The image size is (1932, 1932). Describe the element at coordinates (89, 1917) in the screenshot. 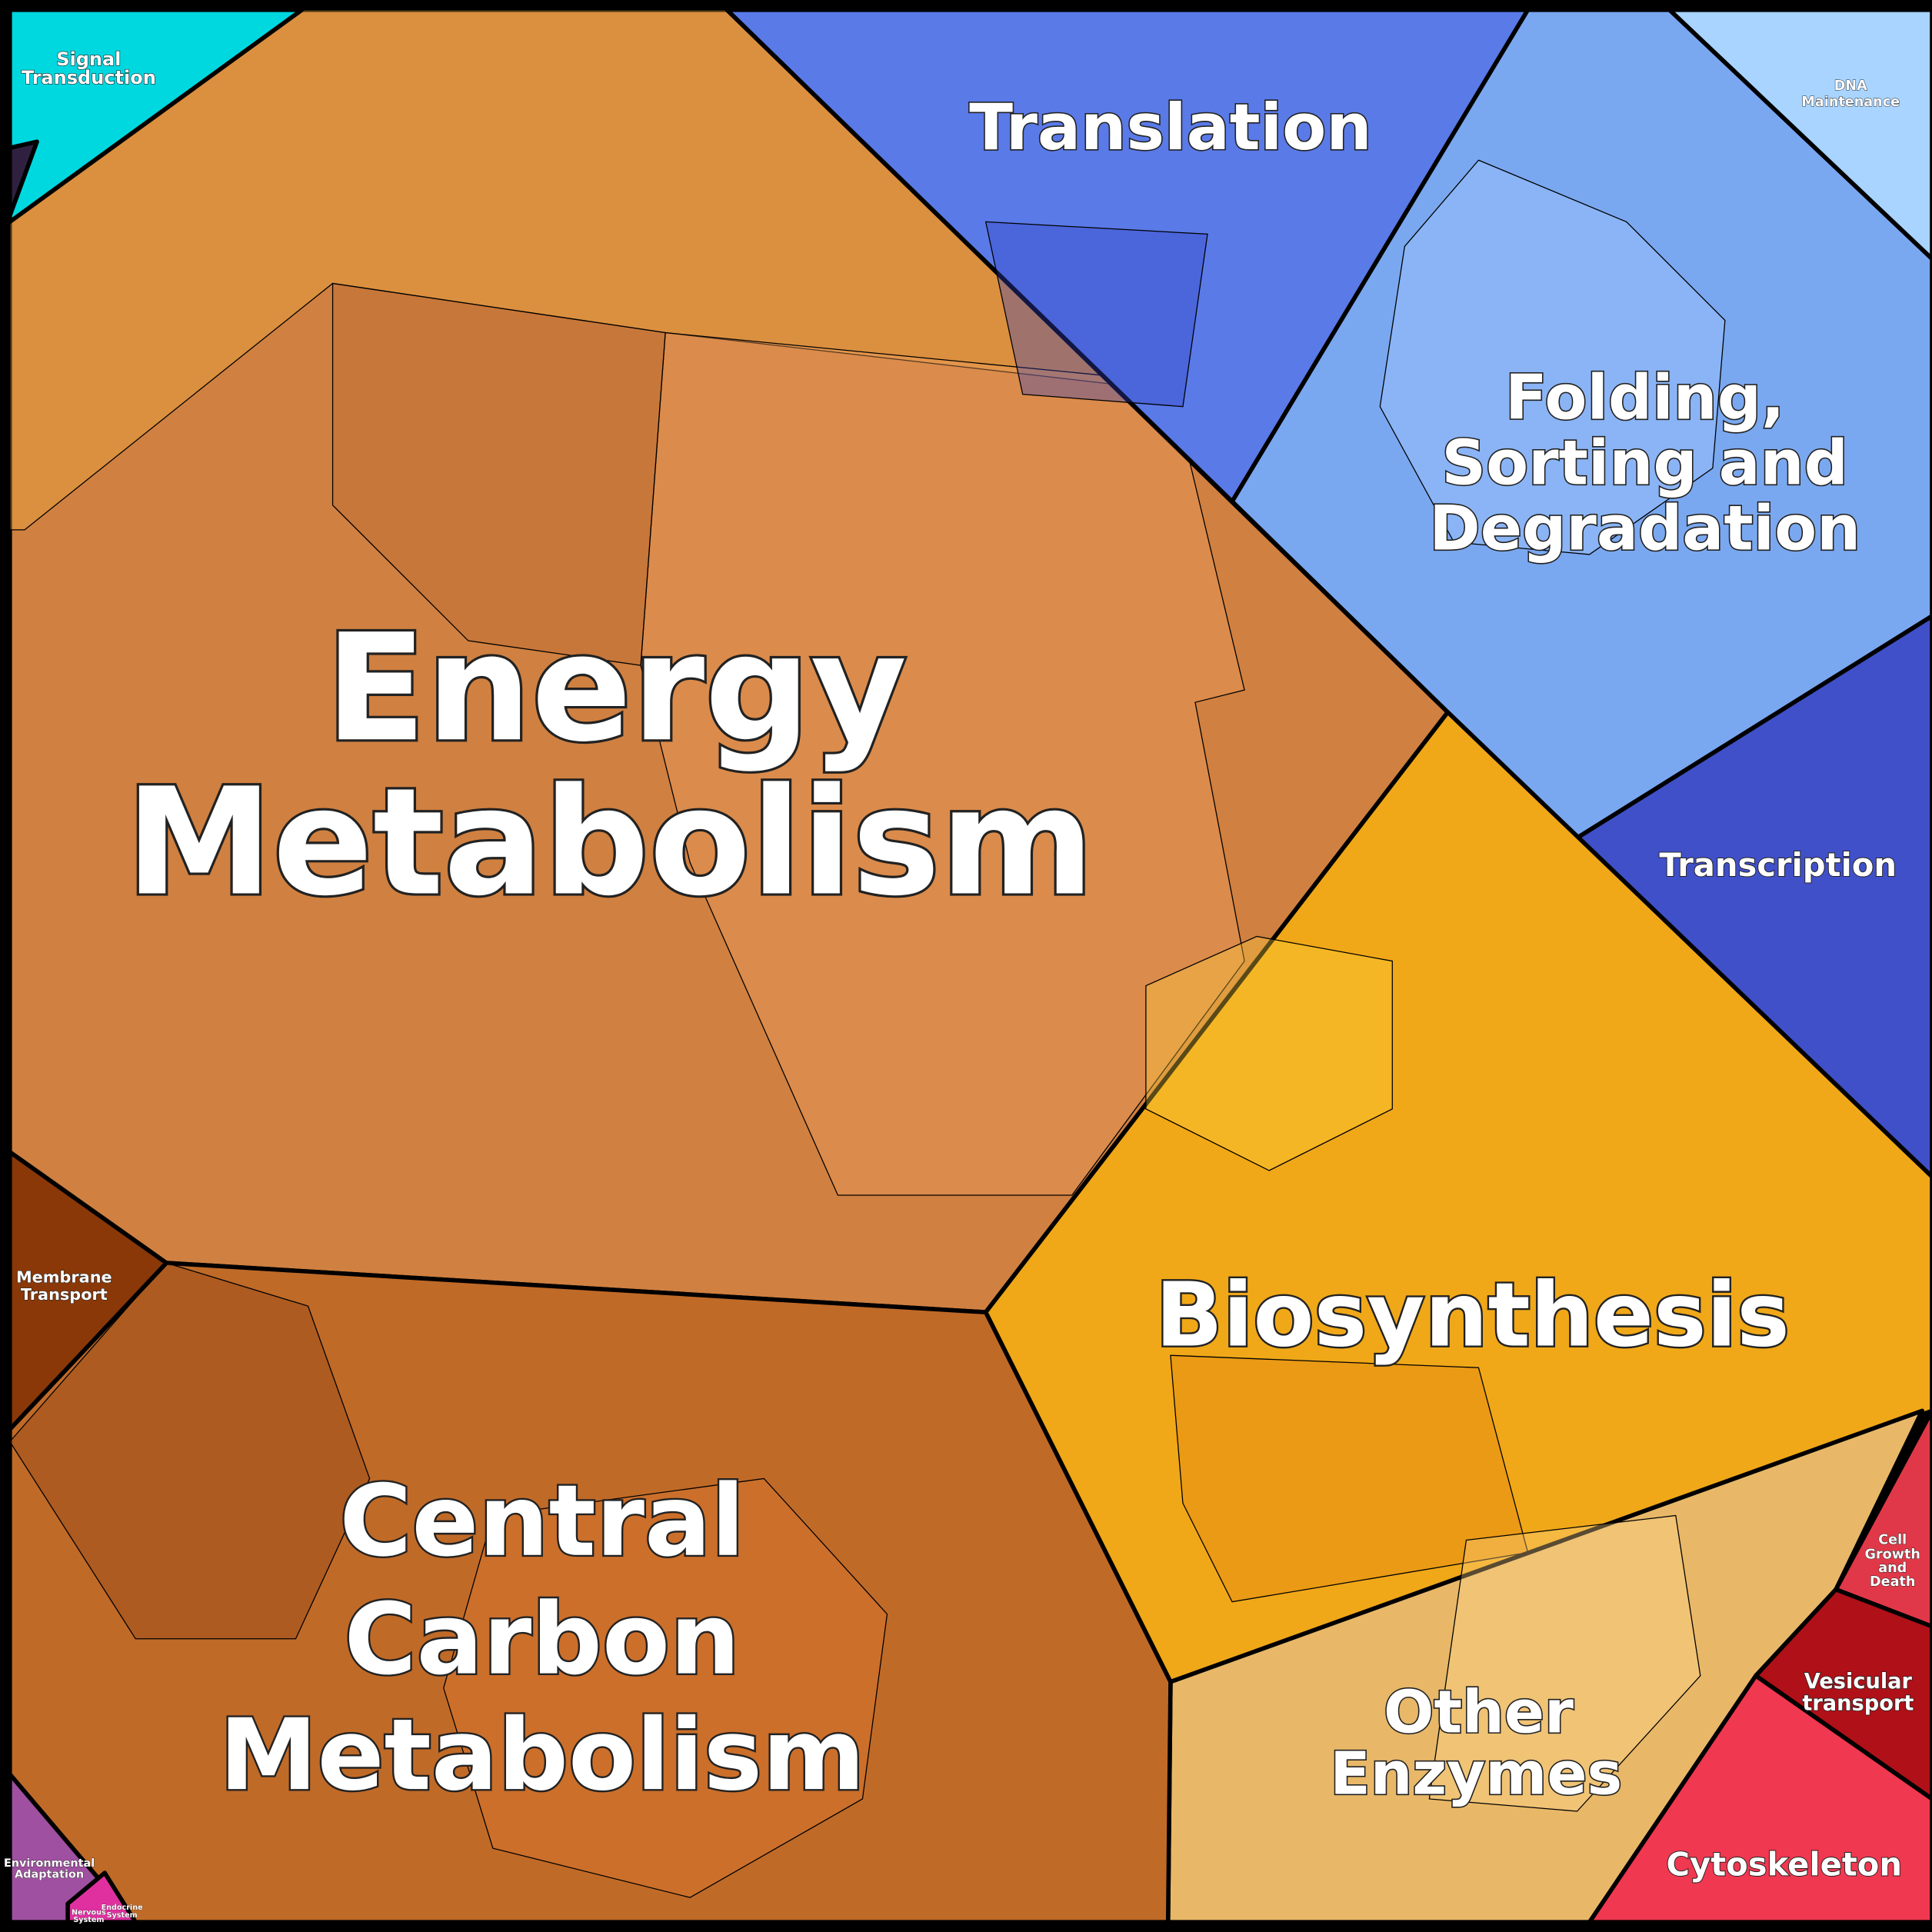

I see `label: Nervous System` at that location.